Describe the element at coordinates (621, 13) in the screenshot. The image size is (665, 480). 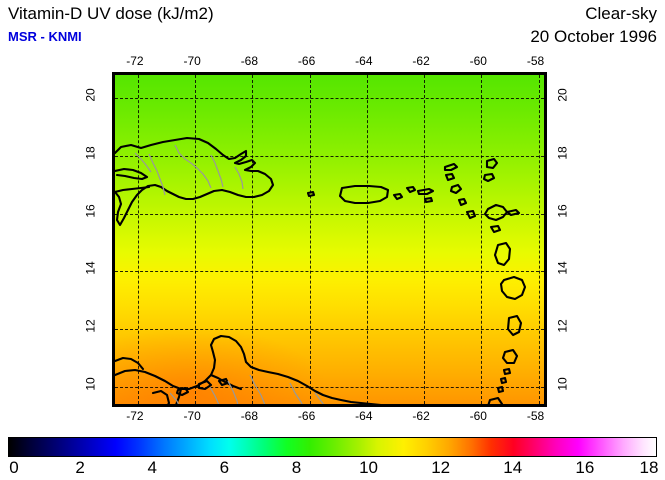
I see `condition-label: Clear-sky` at that location.